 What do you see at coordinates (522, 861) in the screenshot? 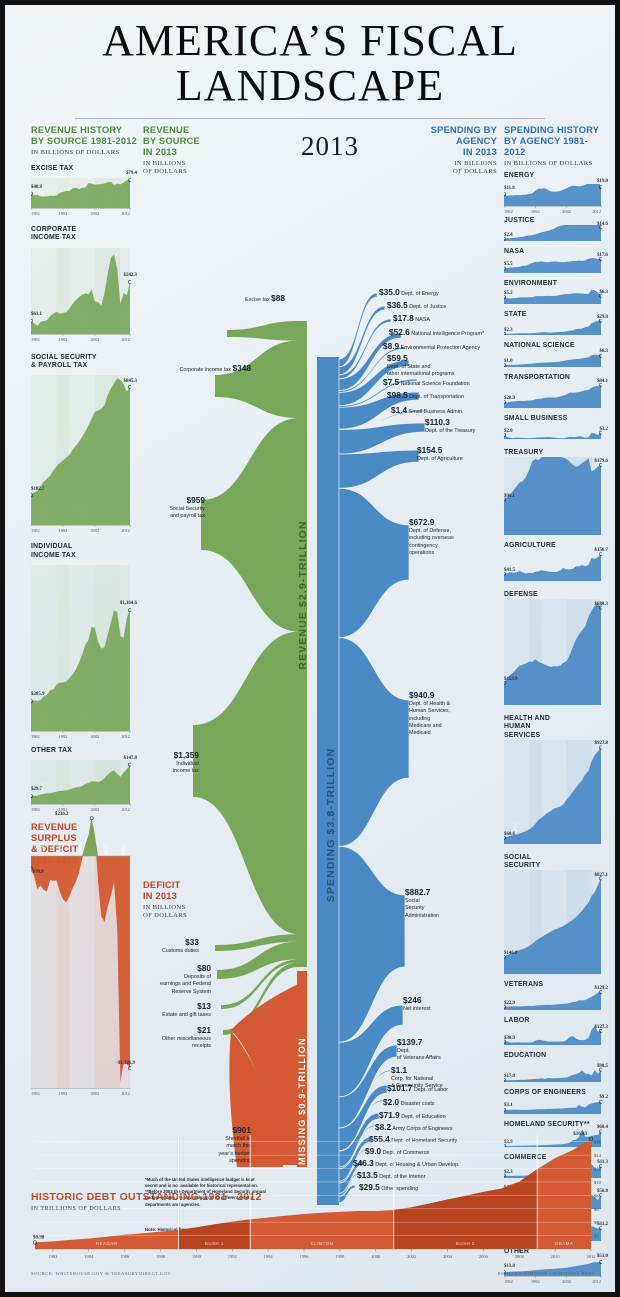
I see `chart-title: SOCIAL SECURITY` at bounding box center [522, 861].